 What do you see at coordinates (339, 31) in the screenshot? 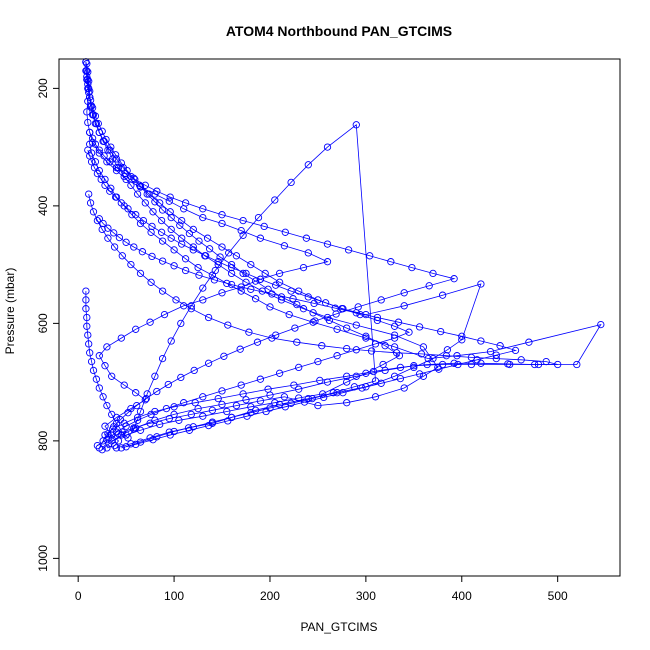
I see `chart-title: ATOM4 Northbound PAN_GTCIMS` at bounding box center [339, 31].